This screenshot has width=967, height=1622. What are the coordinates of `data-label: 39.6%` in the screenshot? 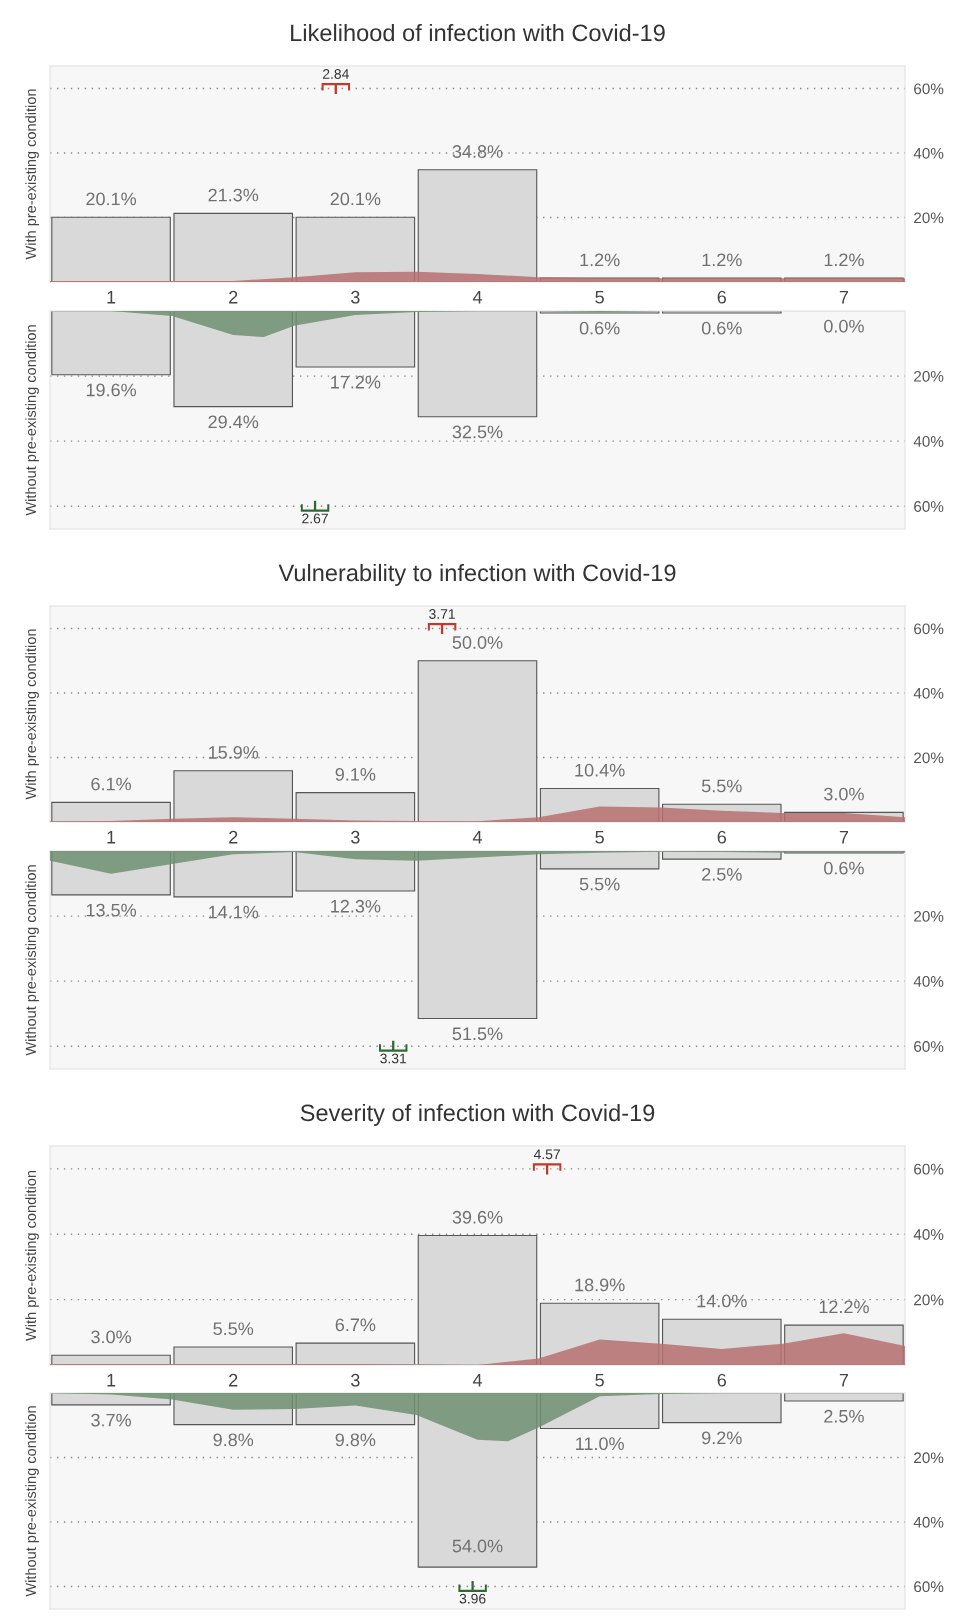 It's located at (477, 1217).